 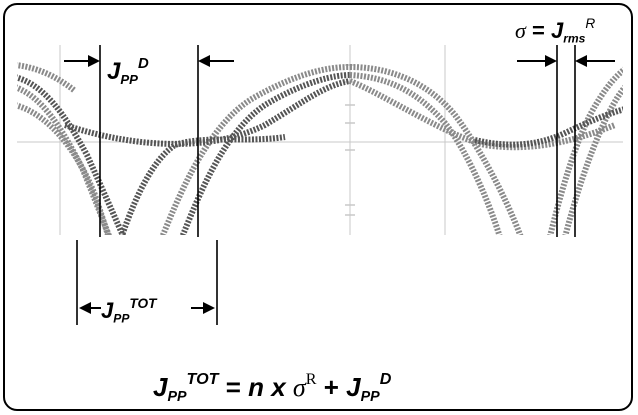 What do you see at coordinates (121, 318) in the screenshot?
I see `jpp-tot-sub: PP` at bounding box center [121, 318].